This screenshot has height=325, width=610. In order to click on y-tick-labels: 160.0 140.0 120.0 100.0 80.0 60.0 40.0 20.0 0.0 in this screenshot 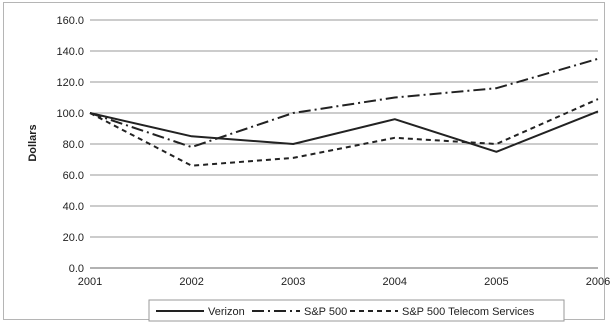, I will do `click(70, 145)`.